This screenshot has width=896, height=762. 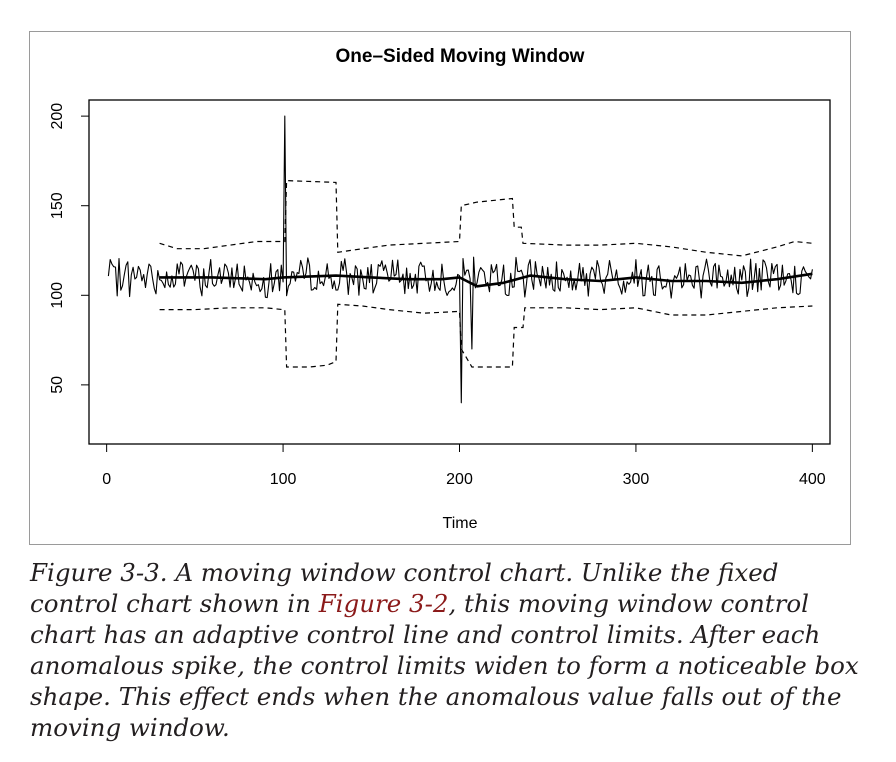 I want to click on lower-limit-line, so click(x=486, y=335).